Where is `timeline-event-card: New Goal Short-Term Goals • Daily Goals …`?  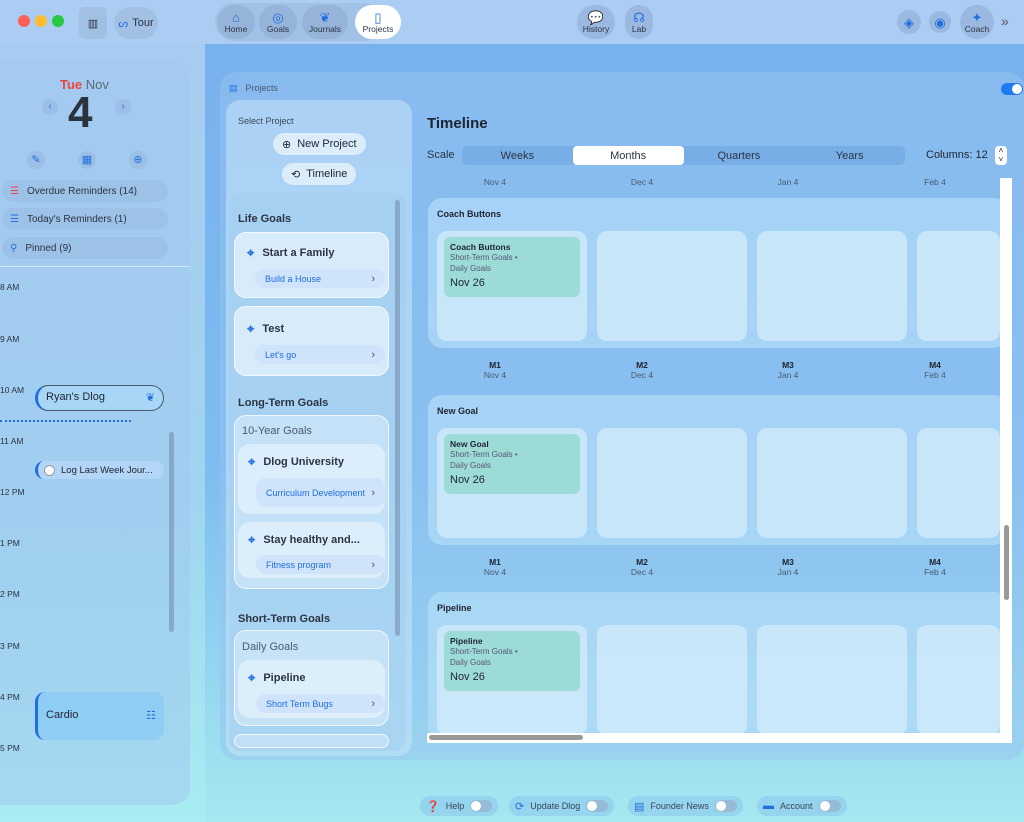
timeline-event-card: New Goal Short-Term Goals • Daily Goals … is located at coordinates (512, 464).